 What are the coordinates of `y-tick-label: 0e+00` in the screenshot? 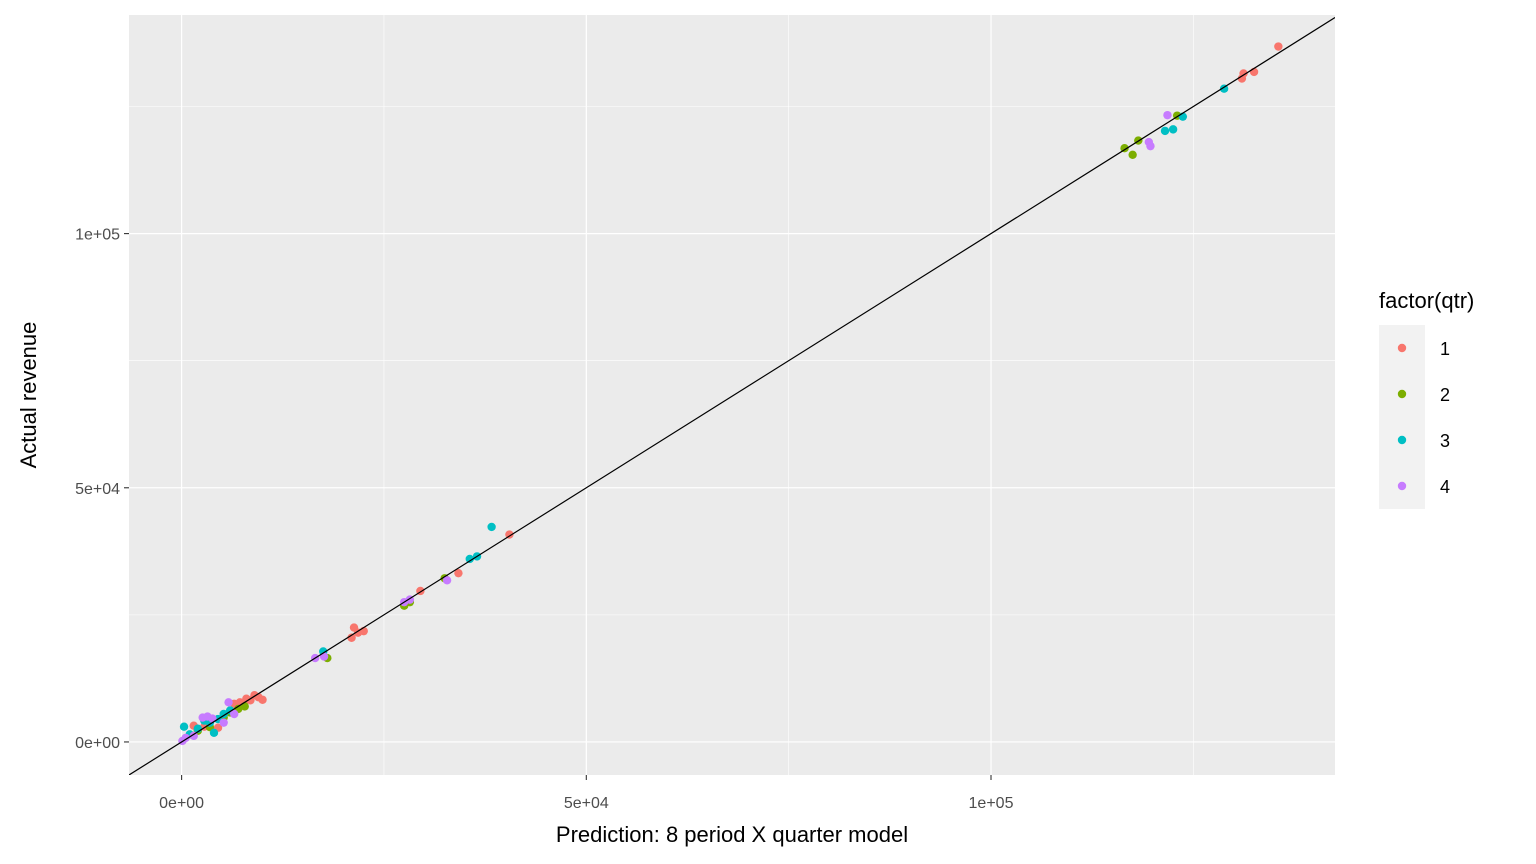 It's located at (97, 743).